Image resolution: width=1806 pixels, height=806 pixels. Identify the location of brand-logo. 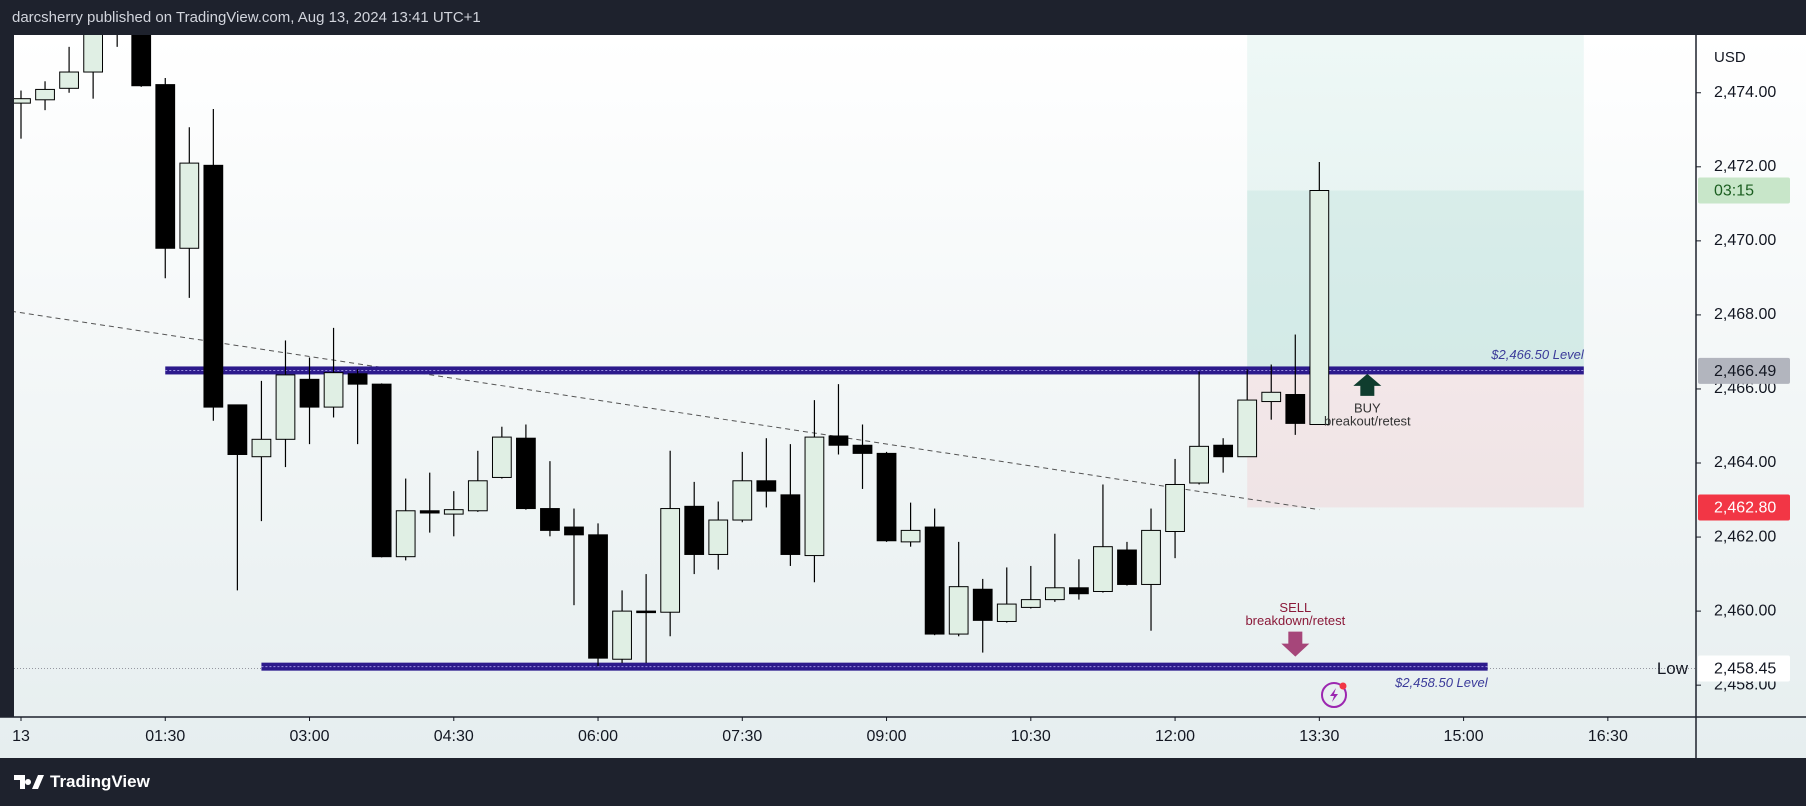
(29, 782).